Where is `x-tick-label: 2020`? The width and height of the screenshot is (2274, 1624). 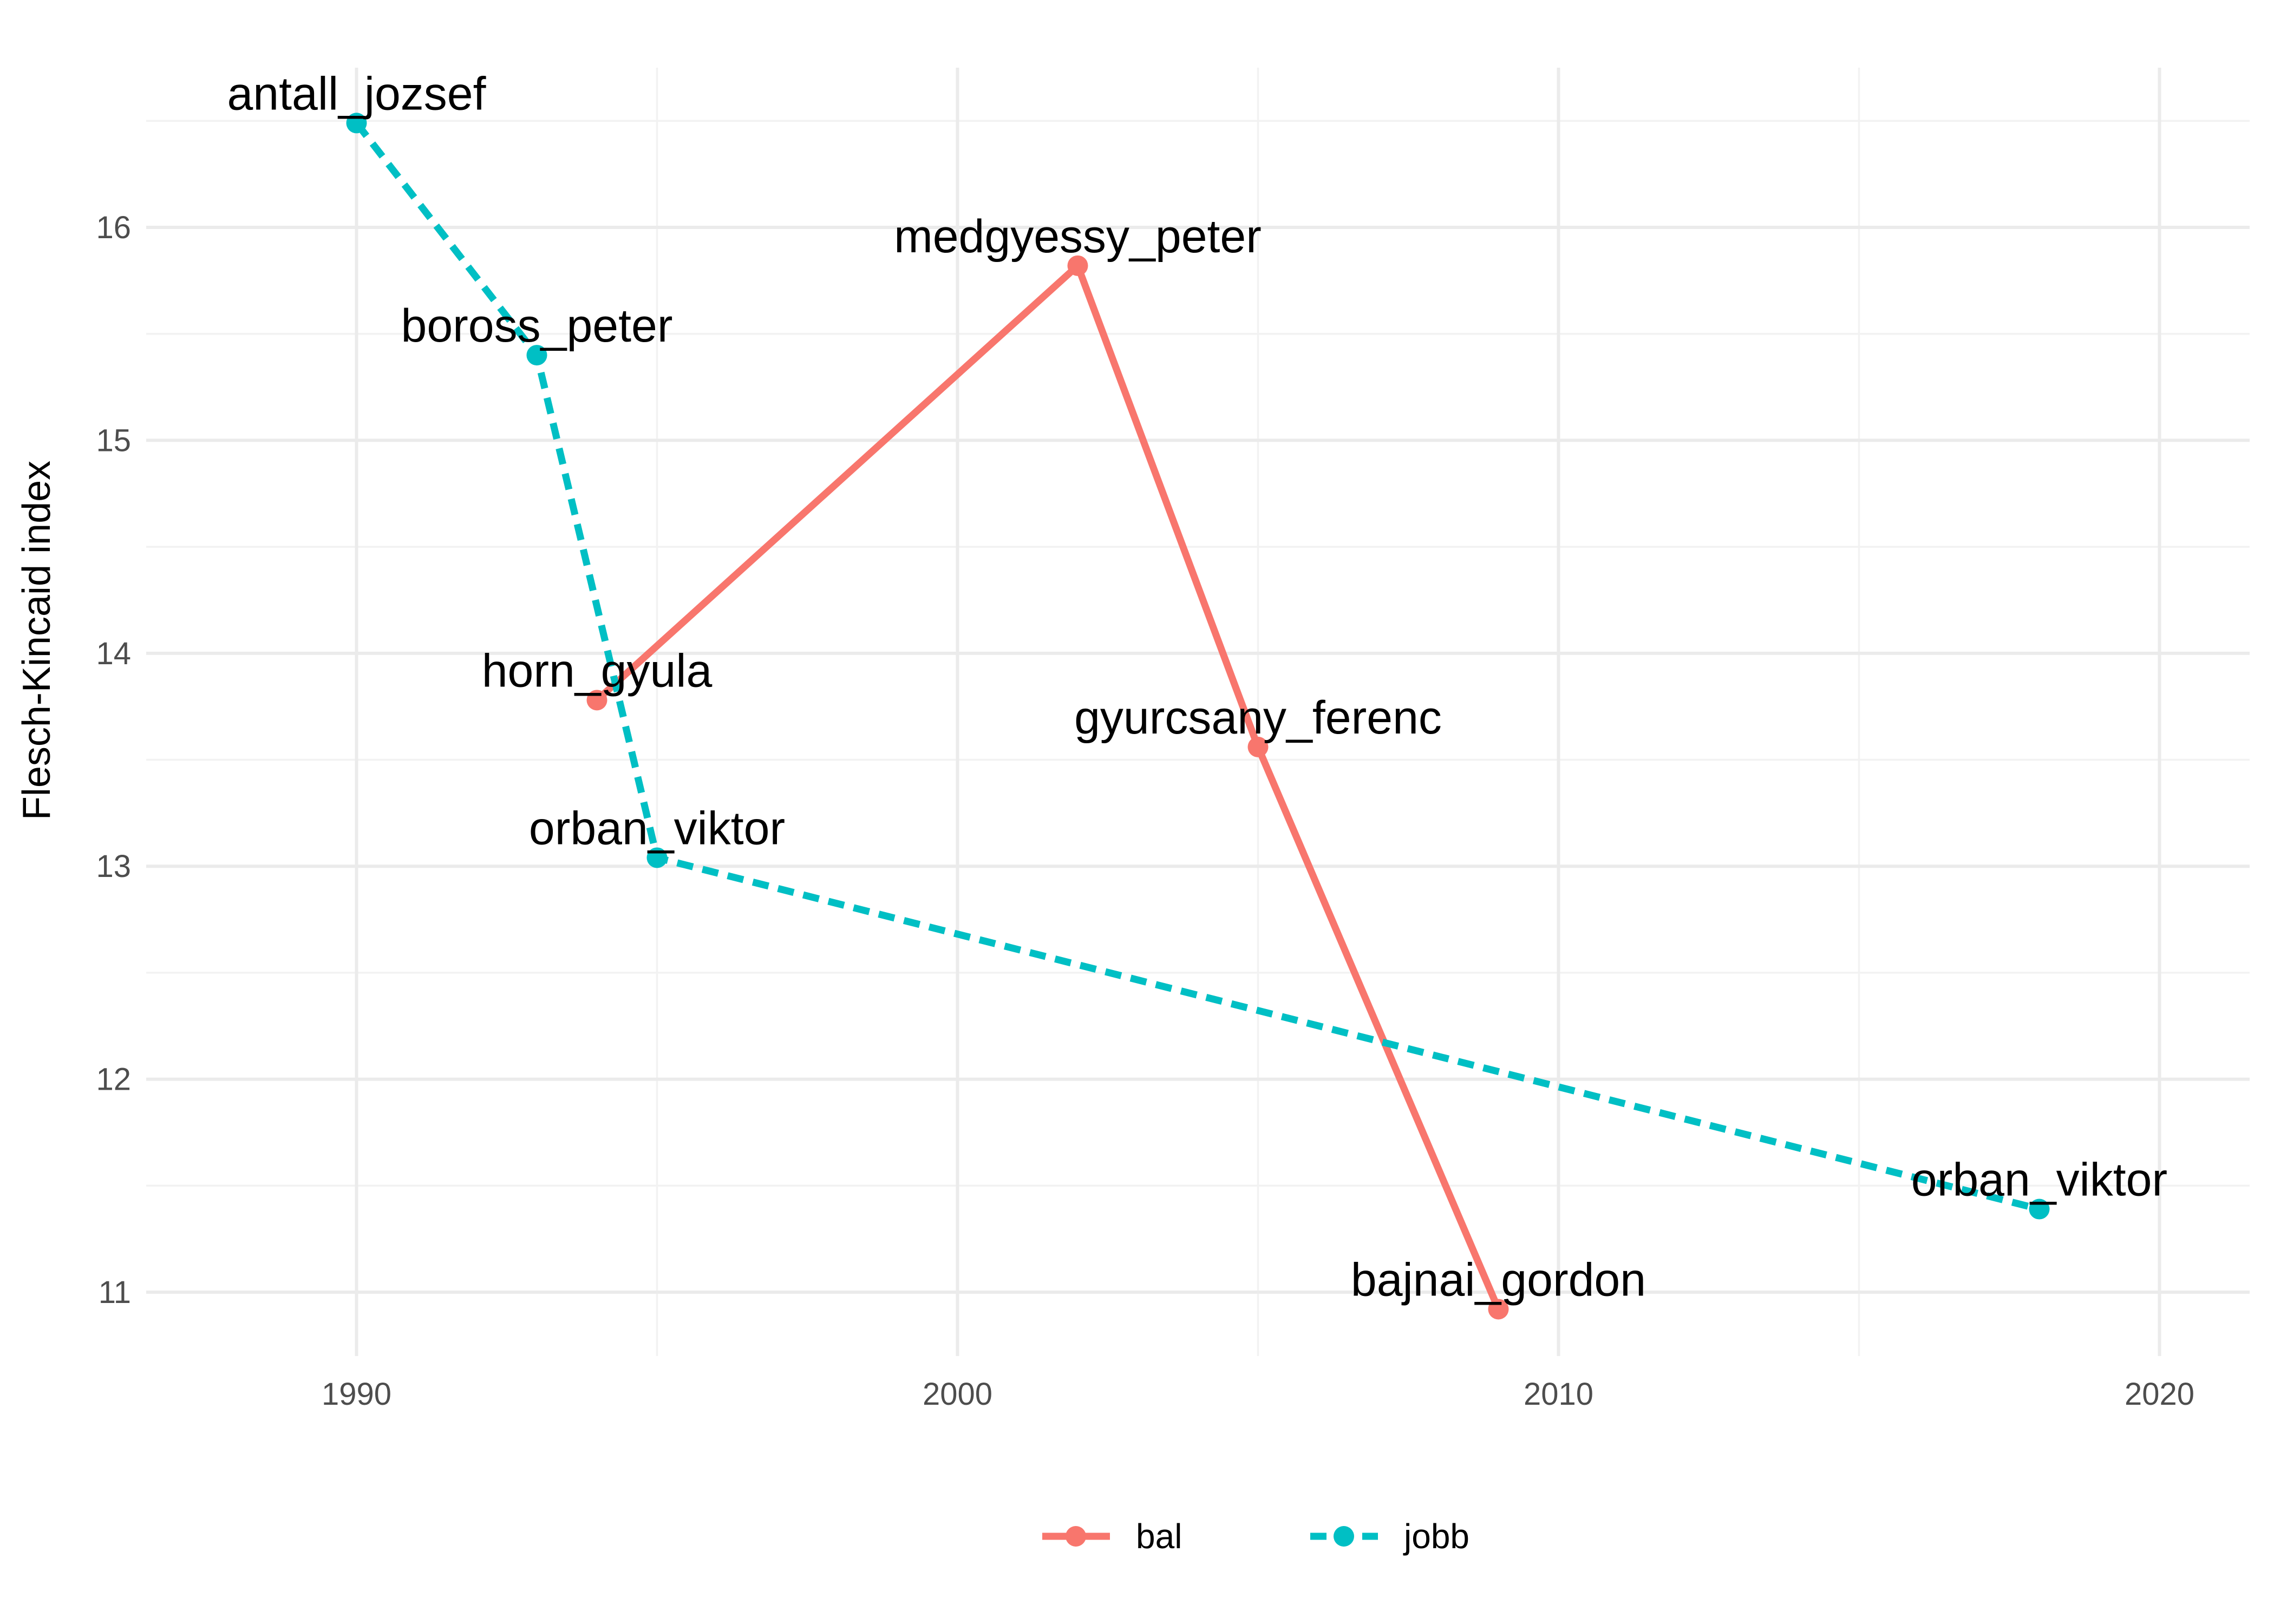 x-tick-label: 2020 is located at coordinates (2159, 1394).